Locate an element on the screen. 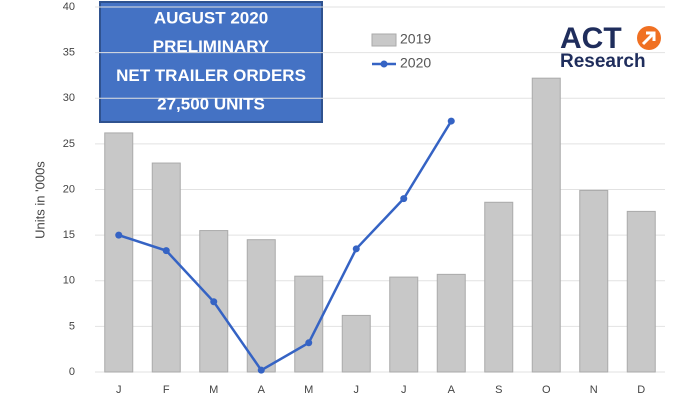 Image resolution: width=700 pixels, height=400 pixels. x-tick-label: N is located at coordinates (594, 390).